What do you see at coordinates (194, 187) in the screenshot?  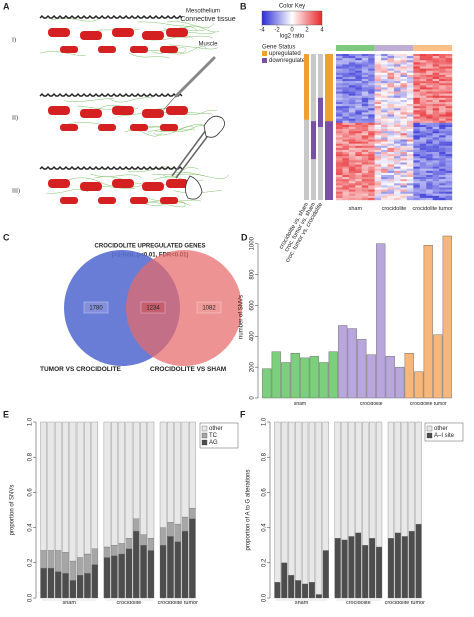 I see `glove` at bounding box center [194, 187].